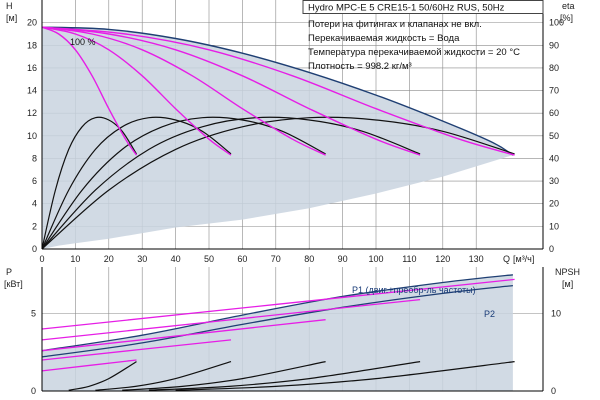 This screenshot has height=400, width=600. What do you see at coordinates (34, 226) in the screenshot?
I see `qh-y-tick-label: 2` at bounding box center [34, 226].